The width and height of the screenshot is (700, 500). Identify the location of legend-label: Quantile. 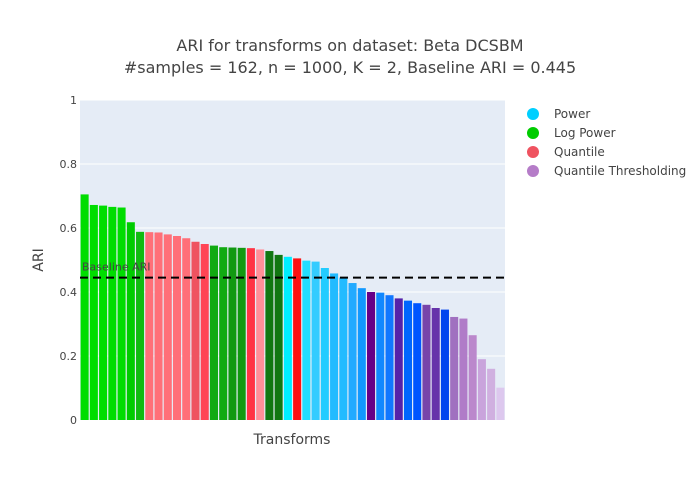
(579, 152).